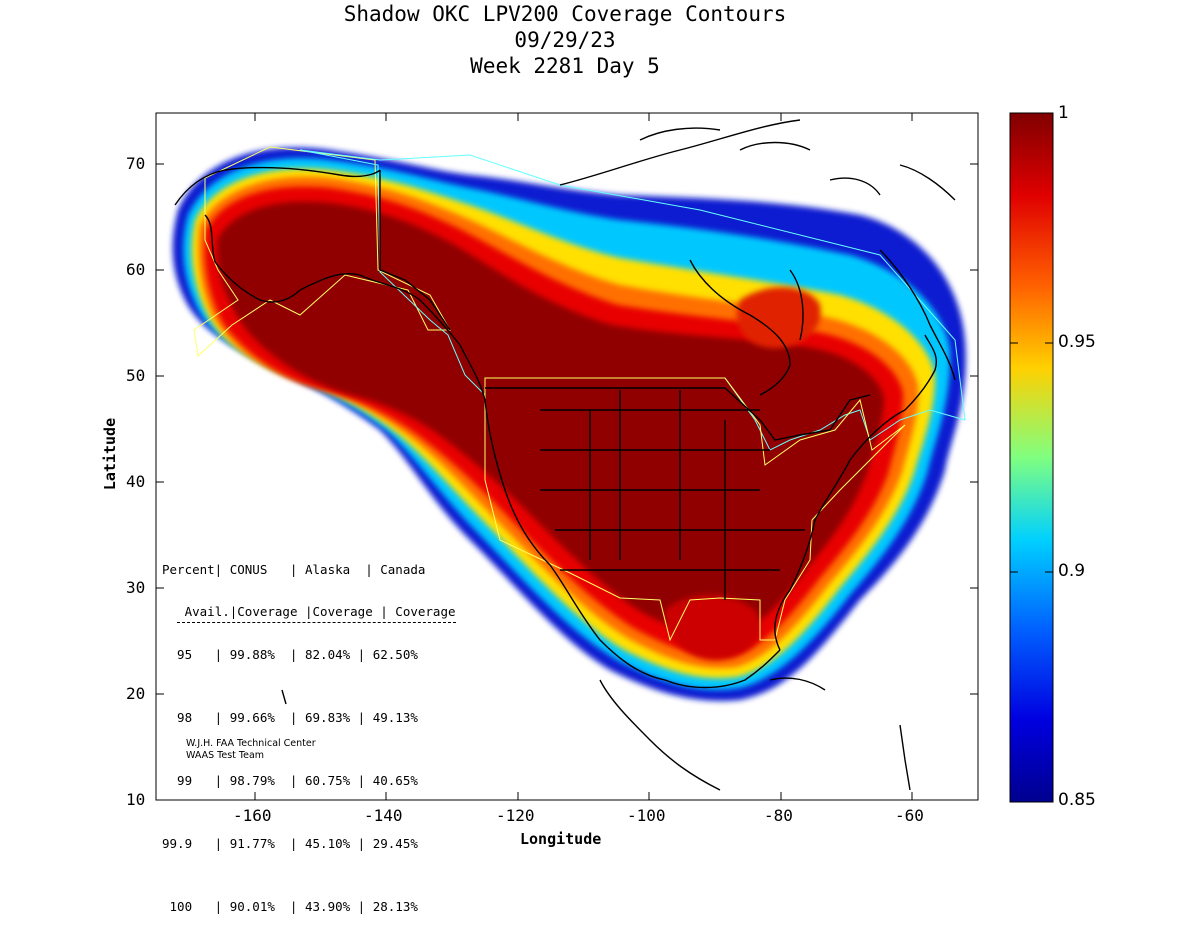 Image resolution: width=1200 pixels, height=938 pixels. I want to click on colorbar-ticks, so click(1031, 457).